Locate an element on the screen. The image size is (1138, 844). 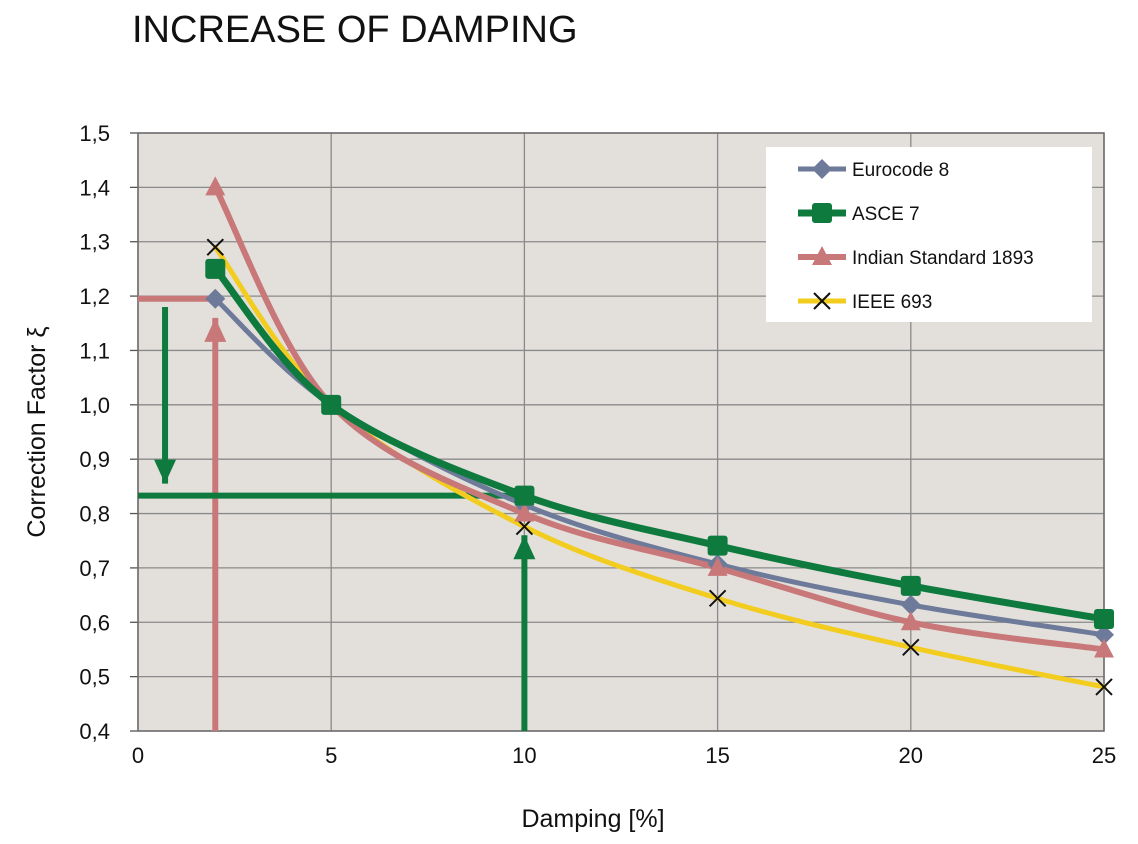
legend-label: Indian Standard 1893 is located at coordinates (943, 258).